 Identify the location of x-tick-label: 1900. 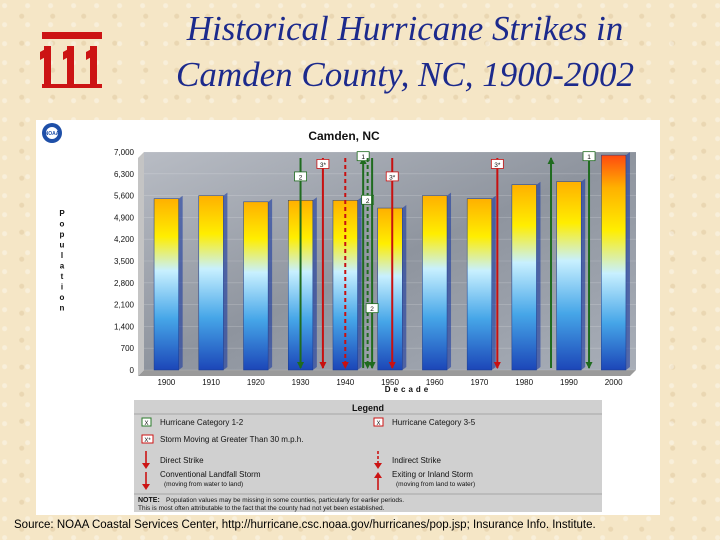
(166, 382).